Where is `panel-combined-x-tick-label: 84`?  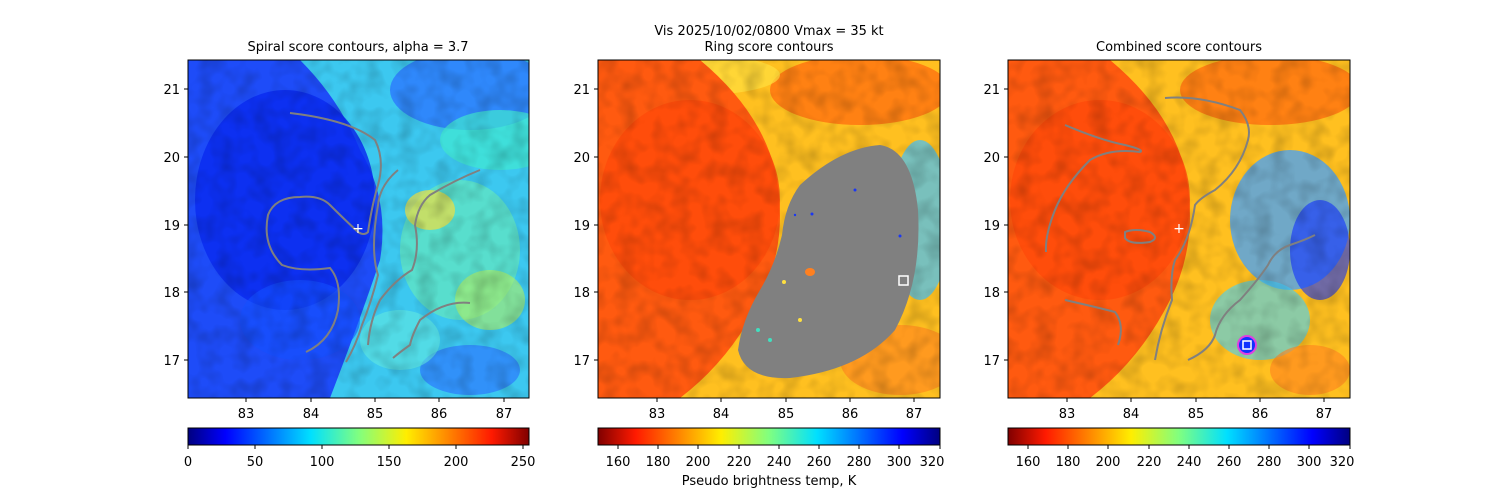
panel-combined-x-tick-label: 84 is located at coordinates (1131, 414).